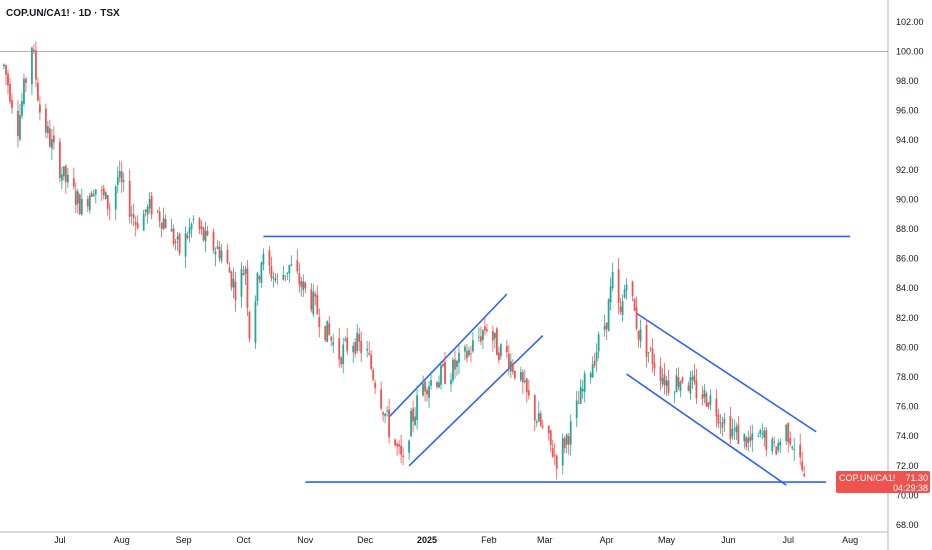  I want to click on price-tick-label: 86.00, so click(907, 259).